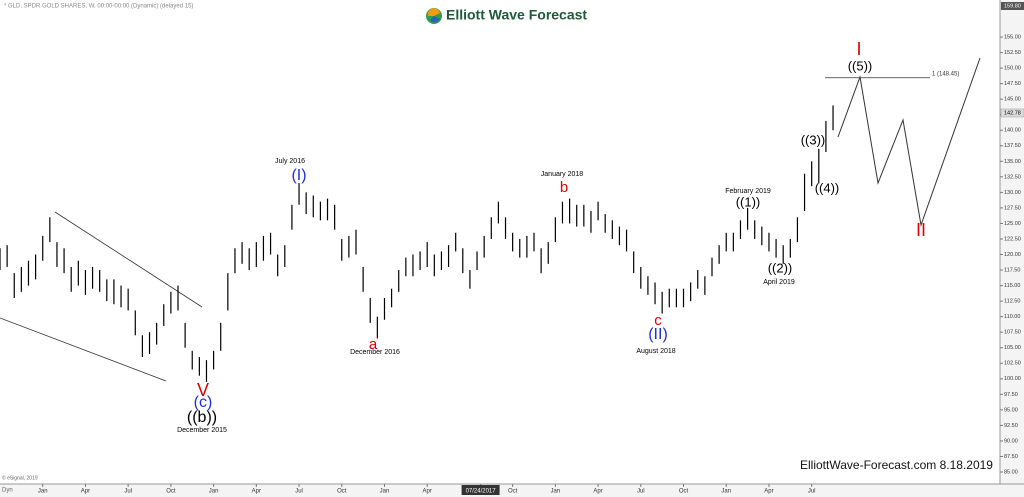  What do you see at coordinates (203, 390) in the screenshot?
I see `wave-label: V` at bounding box center [203, 390].